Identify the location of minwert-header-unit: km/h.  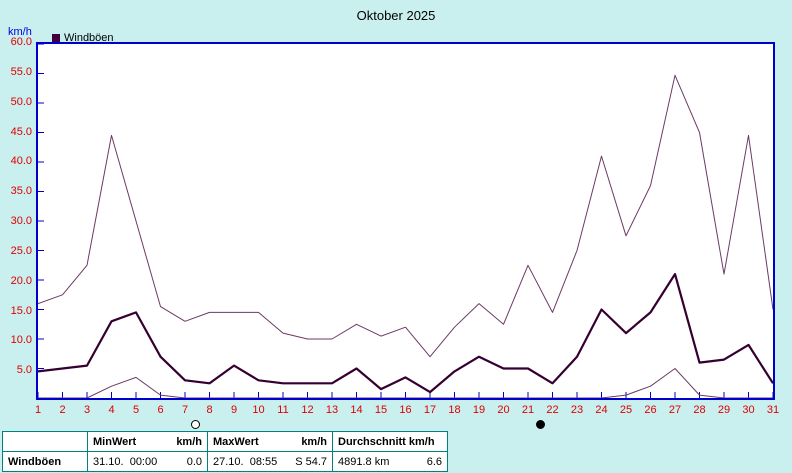
(189, 441).